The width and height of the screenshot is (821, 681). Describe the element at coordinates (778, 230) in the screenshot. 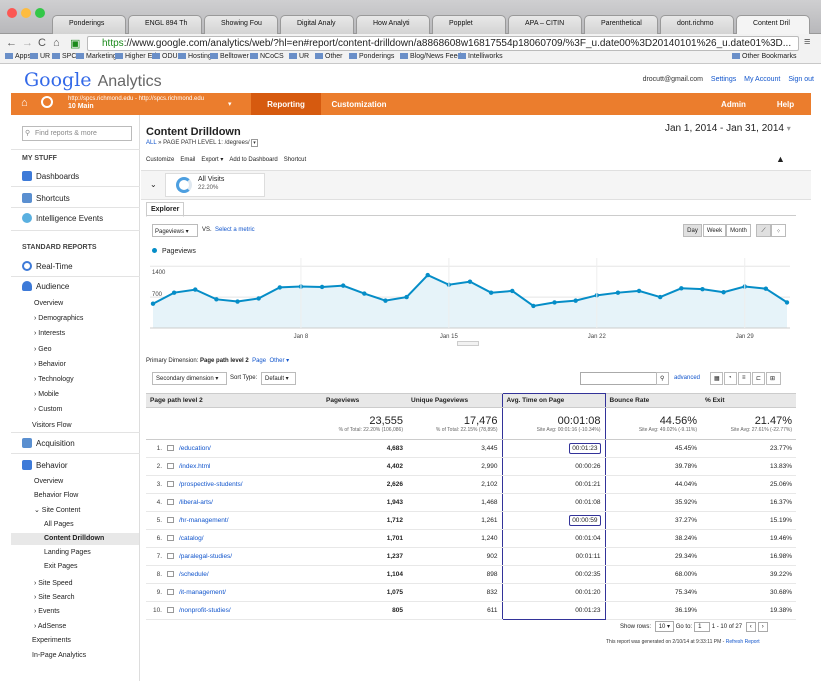

I see `motion-chart-icon: ⁘` at that location.